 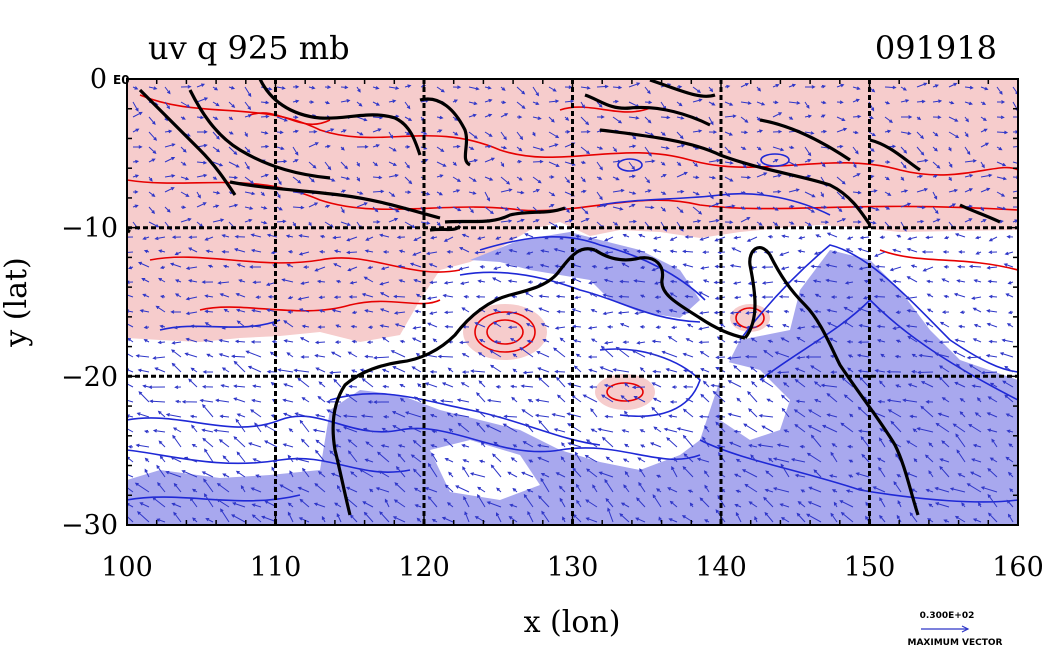 What do you see at coordinates (121, 80) in the screenshot?
I see `corner-label: E0` at bounding box center [121, 80].